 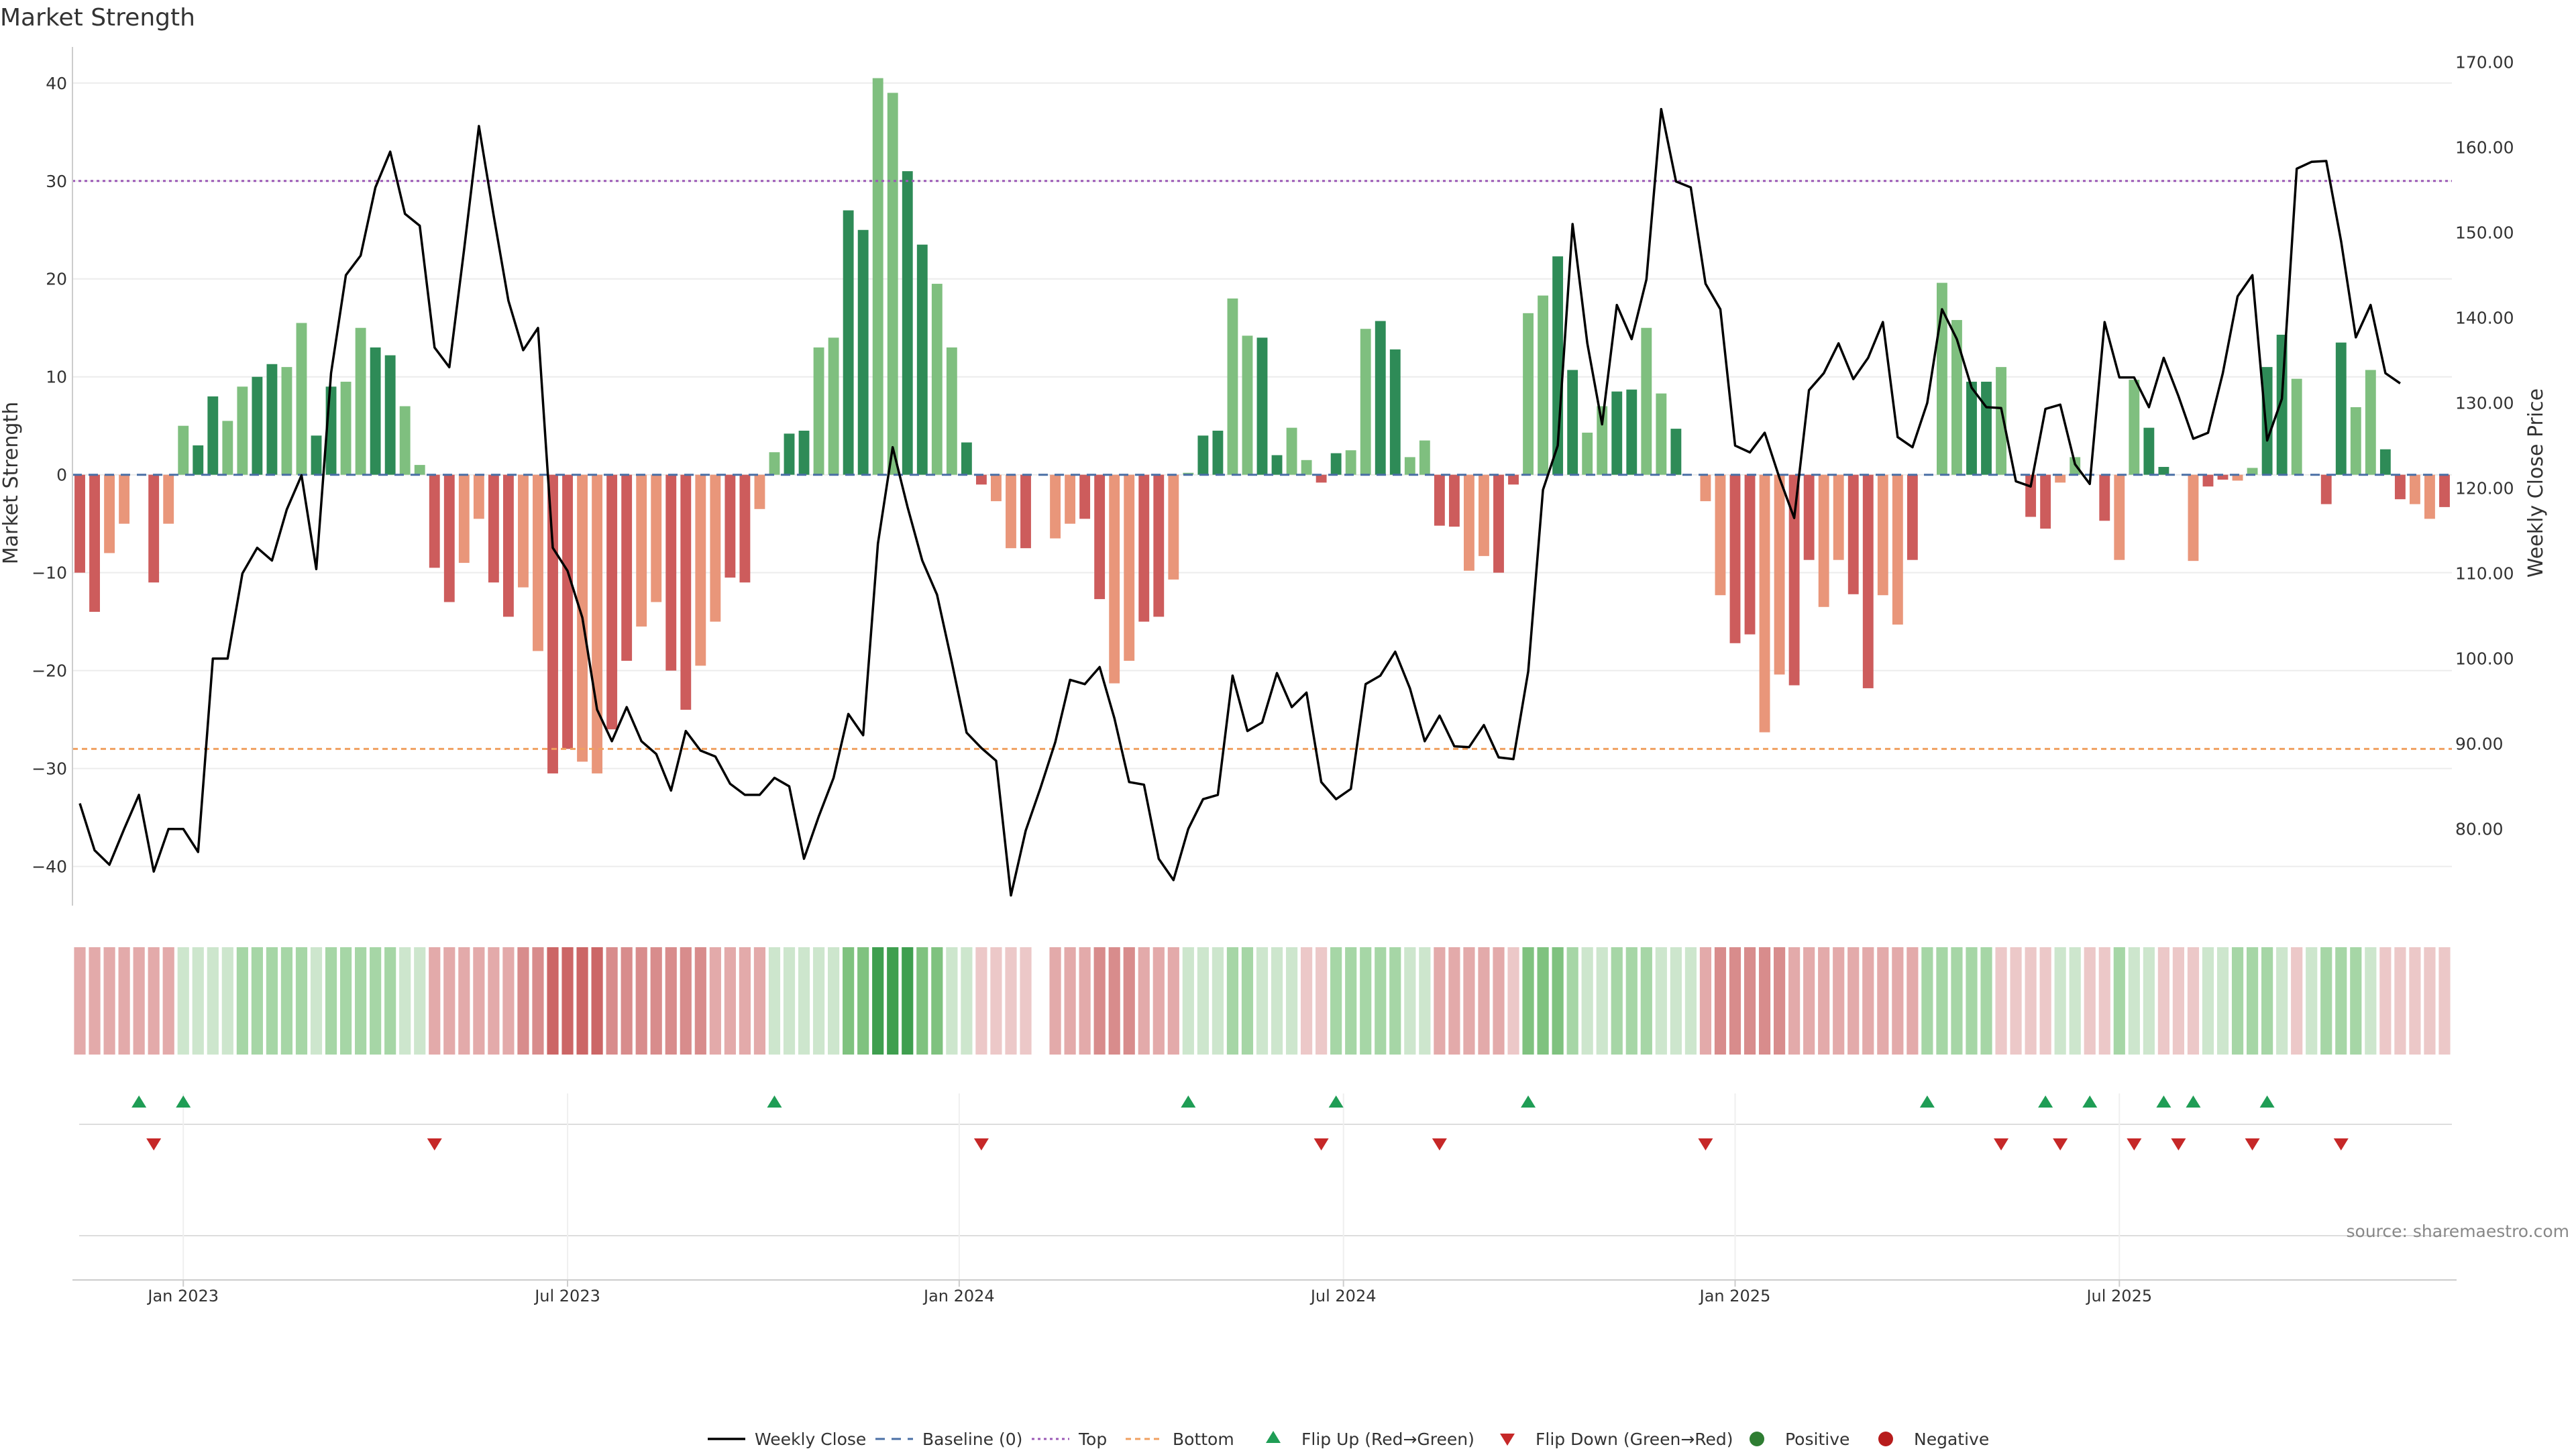 I want to click on y2-tick-label: 140.00, so click(x=2484, y=318).